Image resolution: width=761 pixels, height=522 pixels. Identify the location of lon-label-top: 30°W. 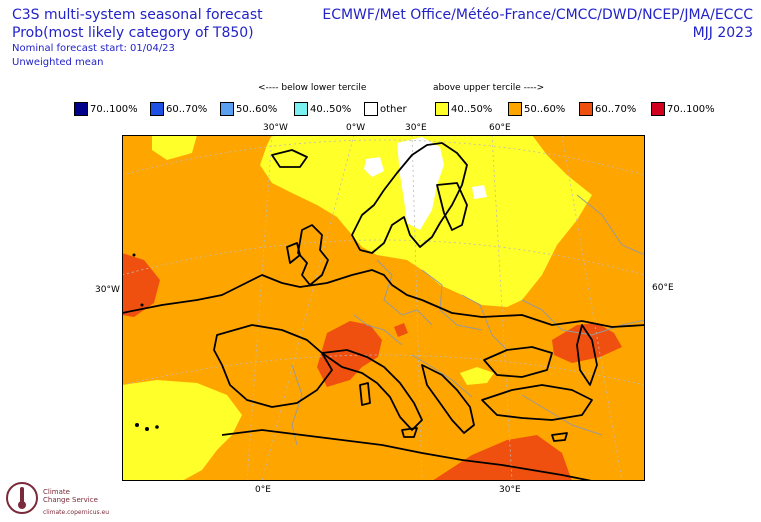
(275, 128).